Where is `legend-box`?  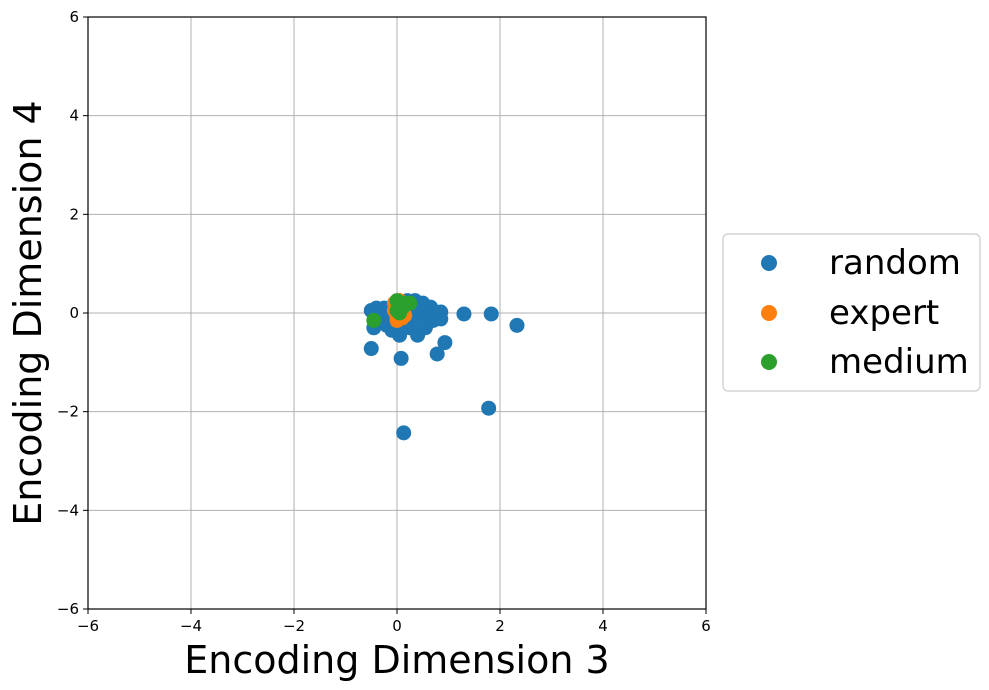
legend-box is located at coordinates (851, 312).